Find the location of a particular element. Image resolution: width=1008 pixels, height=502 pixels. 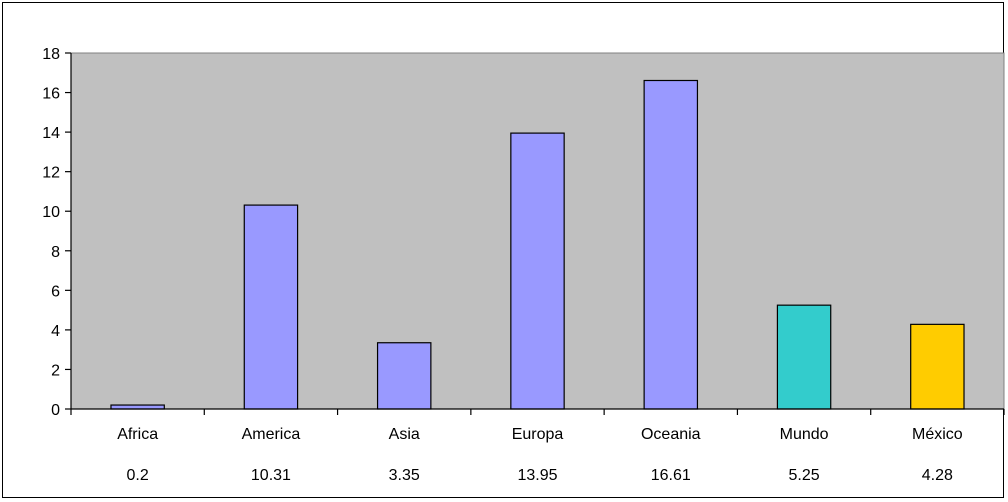

x-category-label: America is located at coordinates (271, 434).